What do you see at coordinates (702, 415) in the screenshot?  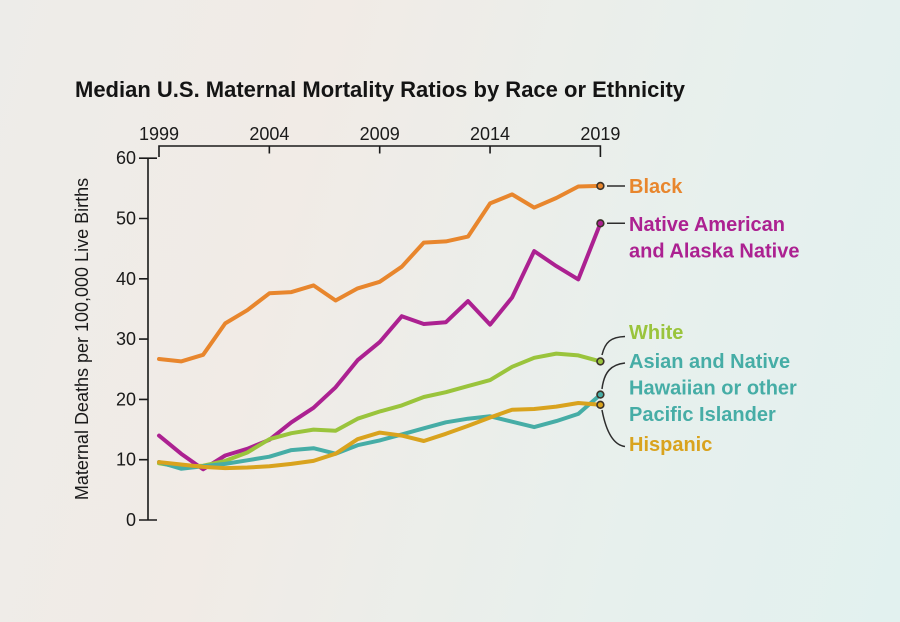 I see `series-label-3: Pacific Islander` at bounding box center [702, 415].